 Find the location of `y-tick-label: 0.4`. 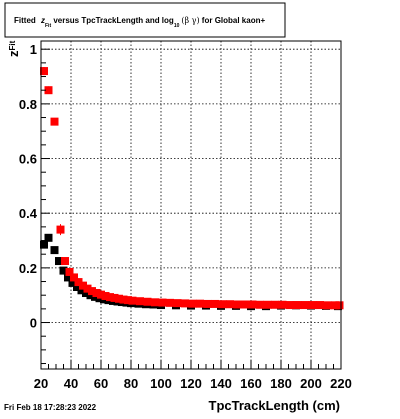

y-tick-label: 0.4 is located at coordinates (28, 213).